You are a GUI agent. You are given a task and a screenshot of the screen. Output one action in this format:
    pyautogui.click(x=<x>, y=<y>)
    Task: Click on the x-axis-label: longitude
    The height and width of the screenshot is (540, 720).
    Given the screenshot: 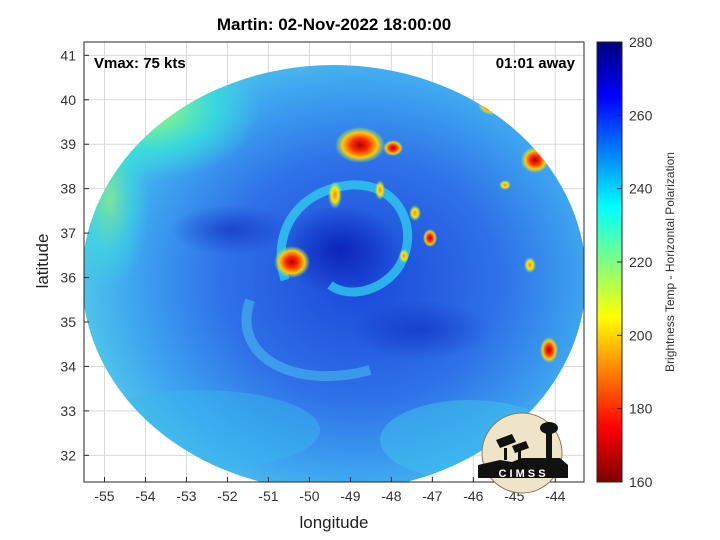 What is the action you would take?
    pyautogui.click(x=333, y=522)
    